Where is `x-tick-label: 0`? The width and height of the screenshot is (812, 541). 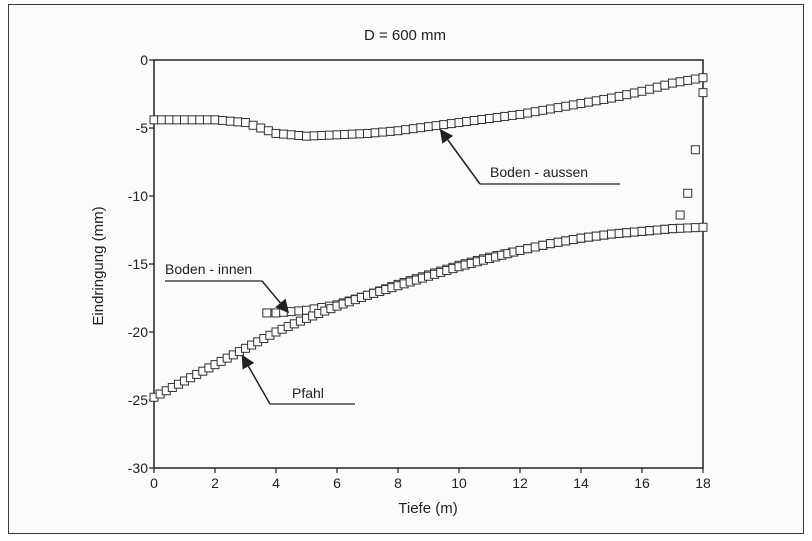
x-tick-label: 0 is located at coordinates (154, 483).